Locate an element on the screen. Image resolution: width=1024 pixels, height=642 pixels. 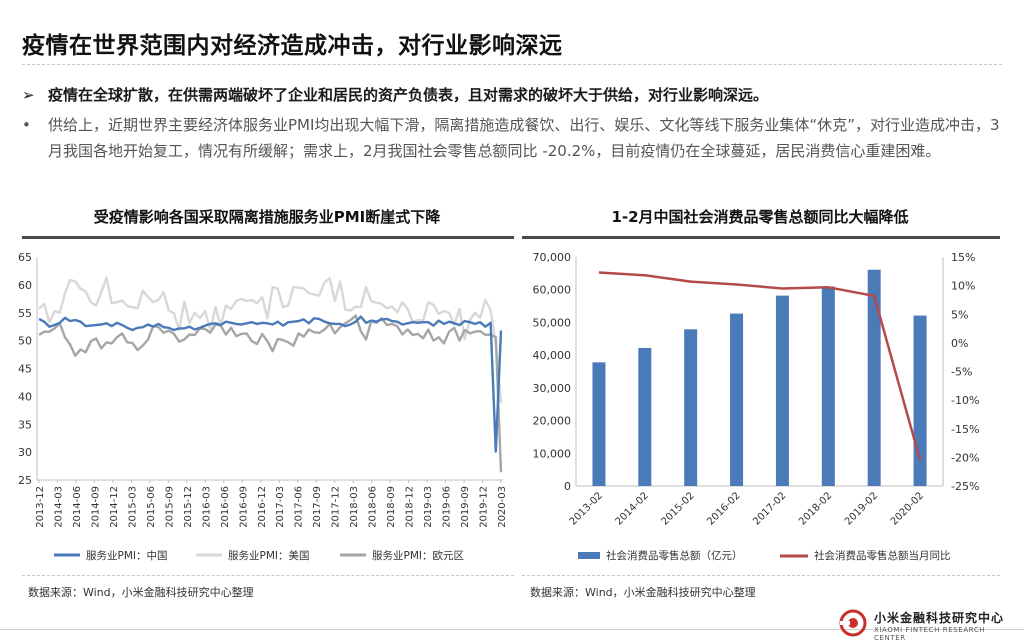
right-y2-tick-label: 0% is located at coordinates (959, 343).